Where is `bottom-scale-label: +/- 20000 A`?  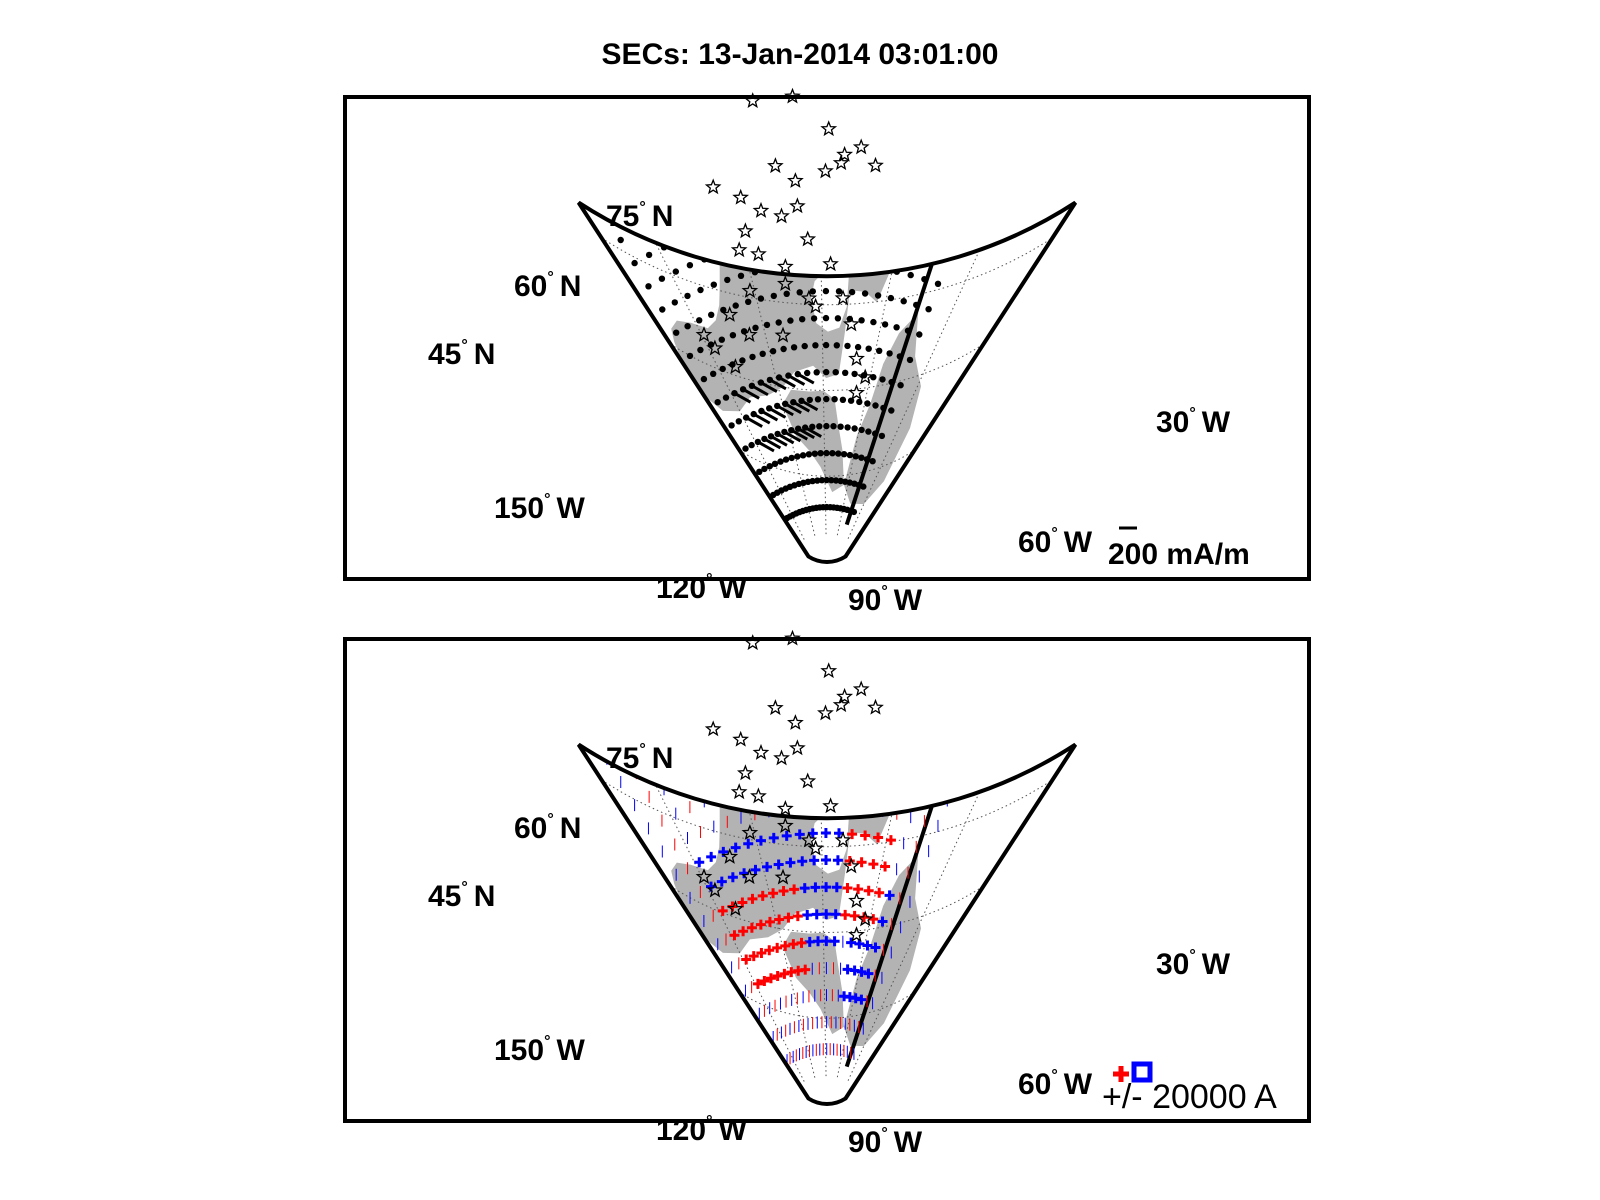 bottom-scale-label: +/- 20000 A is located at coordinates (1189, 1097).